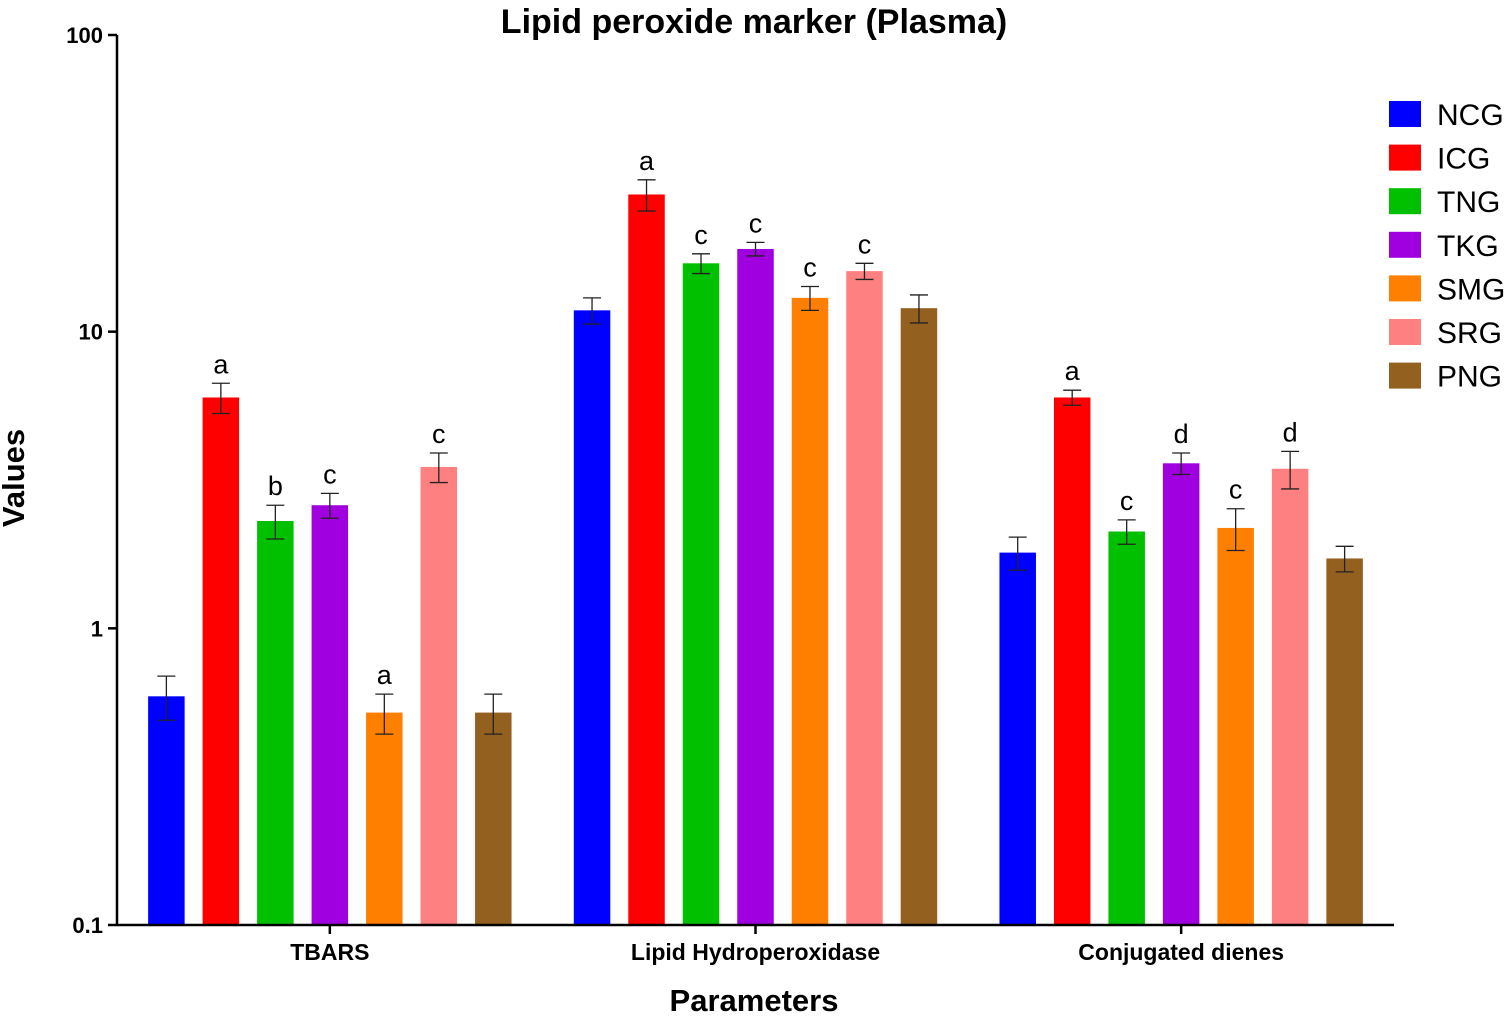 The image size is (1511, 1026). What do you see at coordinates (91, 332) in the screenshot?
I see `y-tick-label: 10` at bounding box center [91, 332].